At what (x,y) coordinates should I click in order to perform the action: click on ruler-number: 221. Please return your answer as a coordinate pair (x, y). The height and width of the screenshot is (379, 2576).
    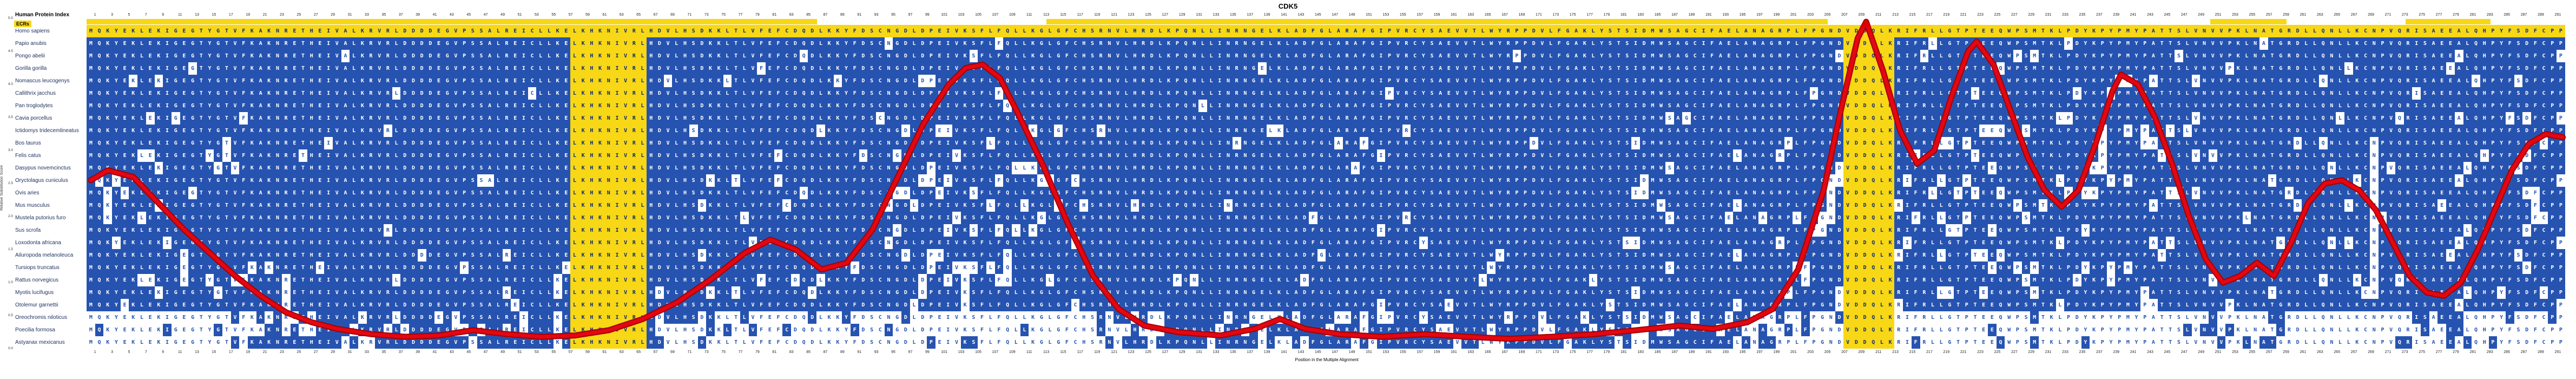
    Looking at the image, I should click on (1963, 15).